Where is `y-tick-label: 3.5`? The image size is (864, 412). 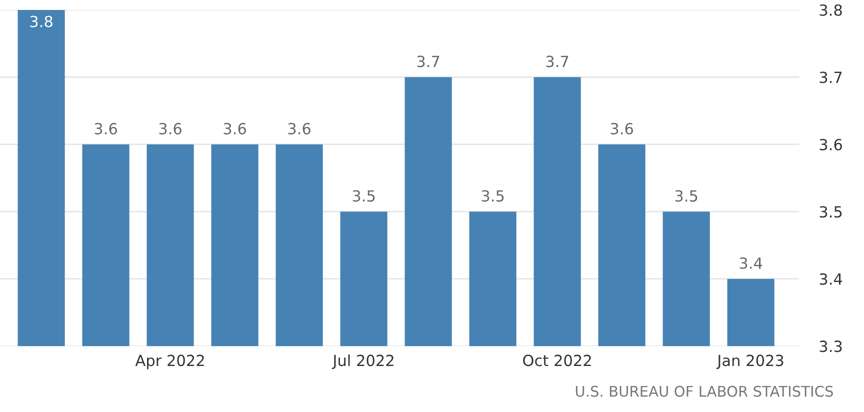
y-tick-label: 3.5 is located at coordinates (831, 212).